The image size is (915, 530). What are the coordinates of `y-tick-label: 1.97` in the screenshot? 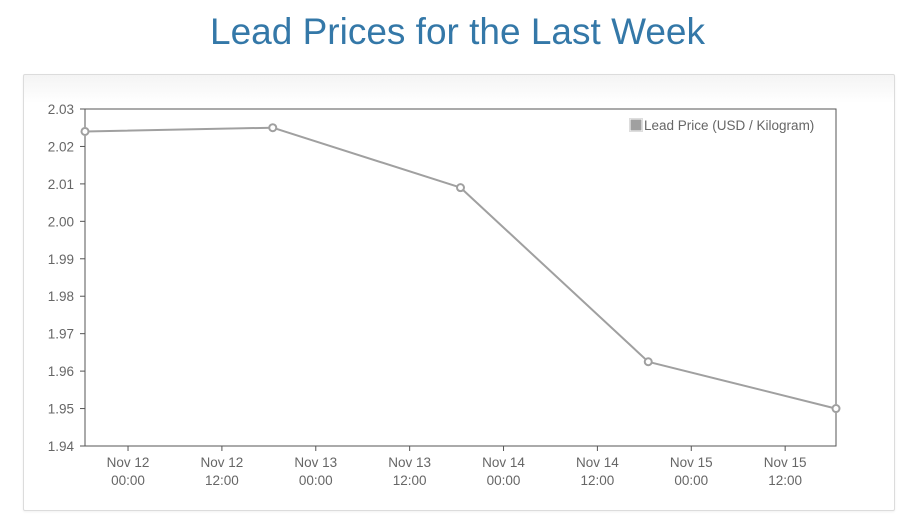 It's located at (61, 334).